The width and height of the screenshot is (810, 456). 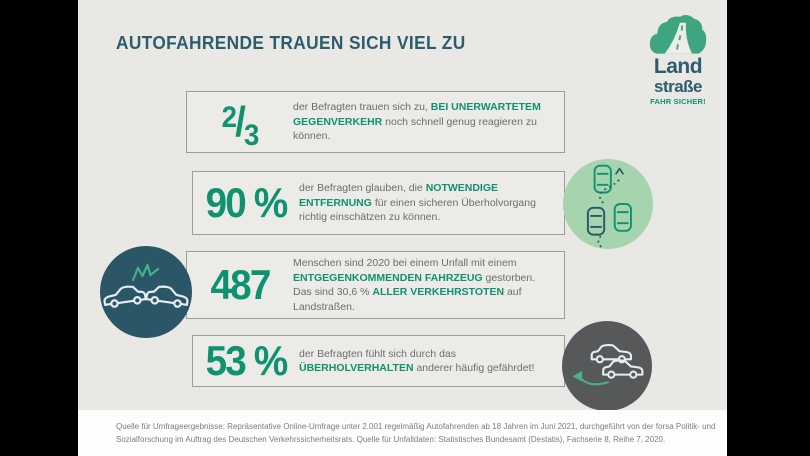 I want to click on landstrasse-logo: Land straße FAHR SICHER!, so click(x=678, y=59).